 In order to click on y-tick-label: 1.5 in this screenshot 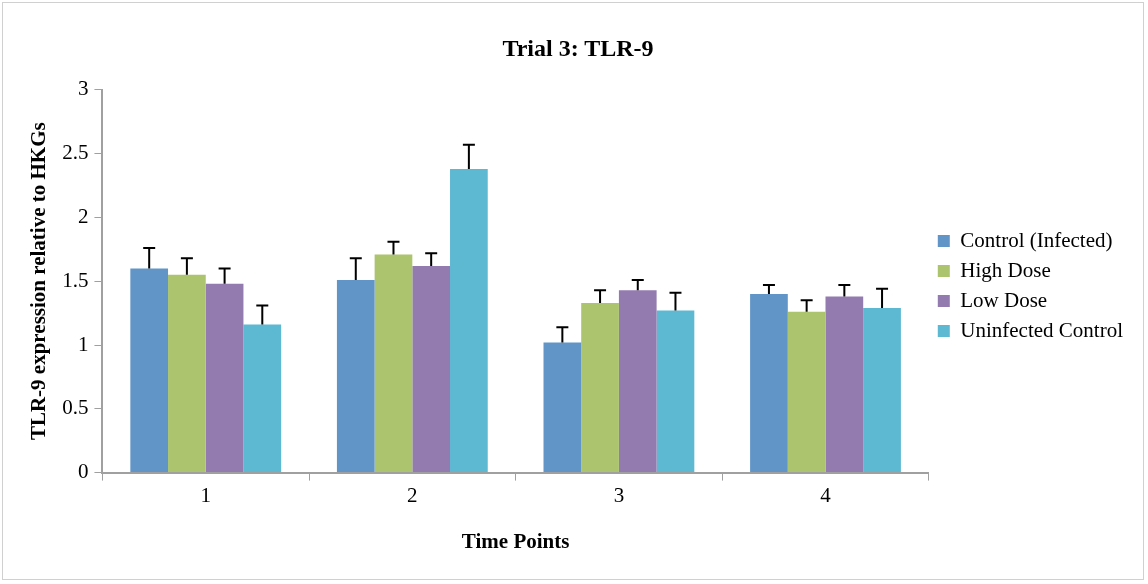, I will do `click(75, 279)`.